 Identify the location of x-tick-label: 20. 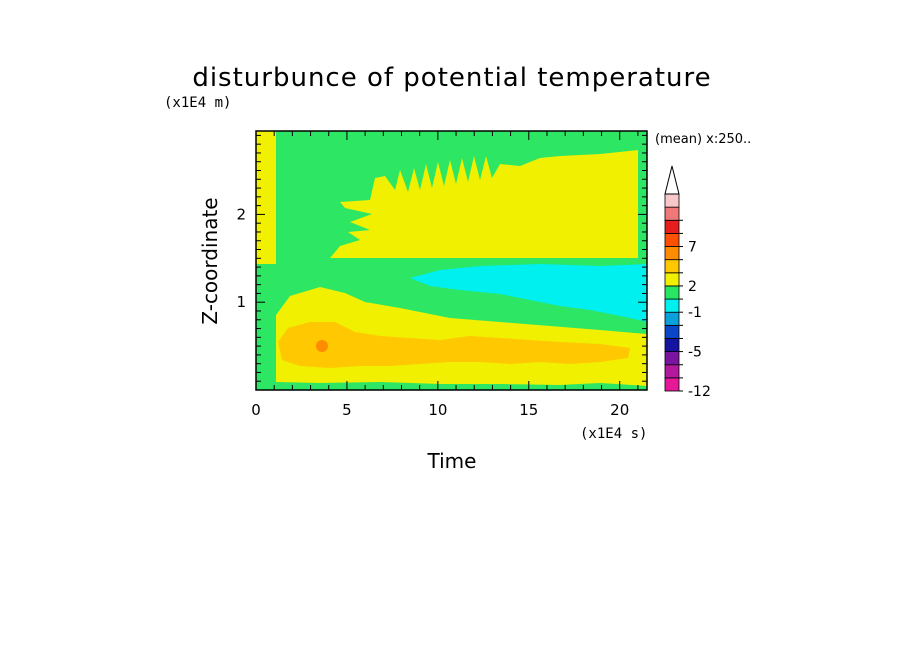
(619, 410).